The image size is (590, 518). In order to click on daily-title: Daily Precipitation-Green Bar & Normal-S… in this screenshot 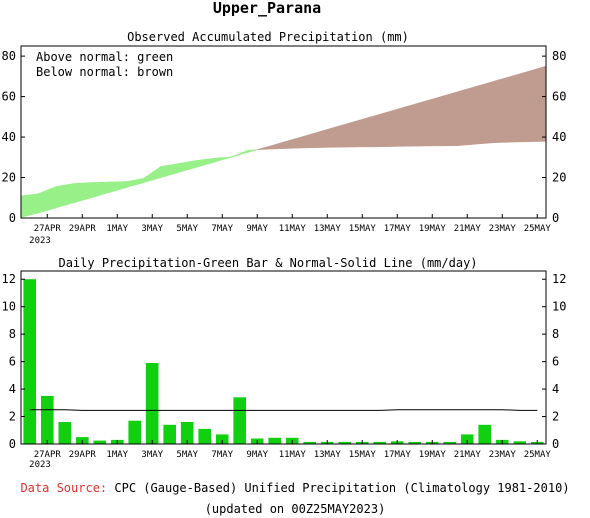, I will do `click(267, 263)`.